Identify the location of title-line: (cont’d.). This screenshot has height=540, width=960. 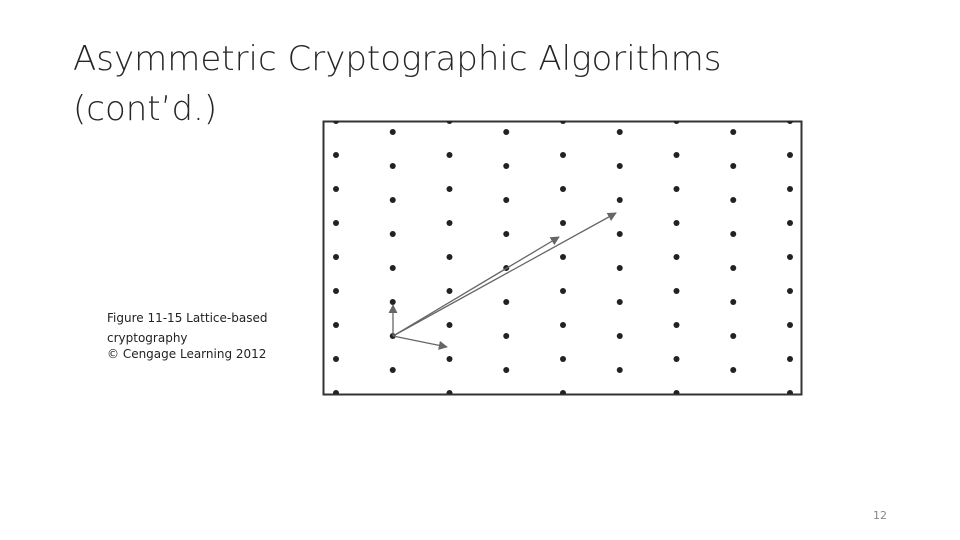
(145, 109).